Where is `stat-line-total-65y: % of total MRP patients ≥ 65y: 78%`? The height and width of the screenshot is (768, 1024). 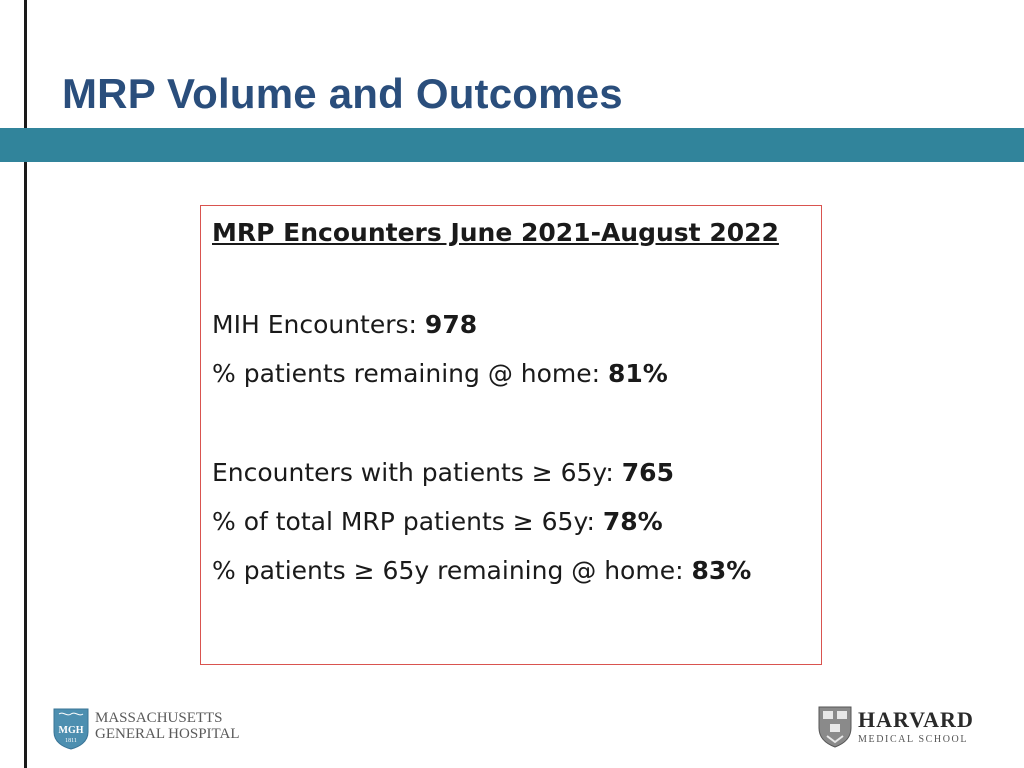 stat-line-total-65y: % of total MRP patients ≥ 65y: 78% is located at coordinates (512, 521).